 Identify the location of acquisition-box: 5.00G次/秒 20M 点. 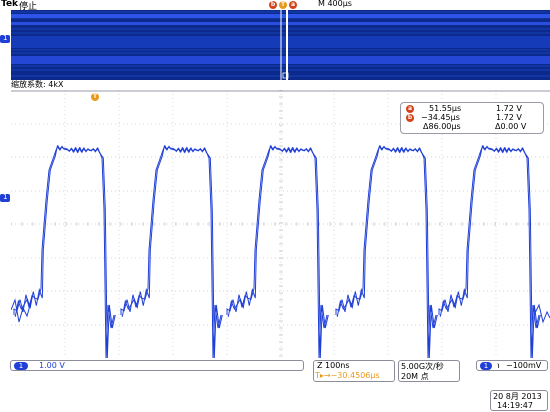
(429, 371).